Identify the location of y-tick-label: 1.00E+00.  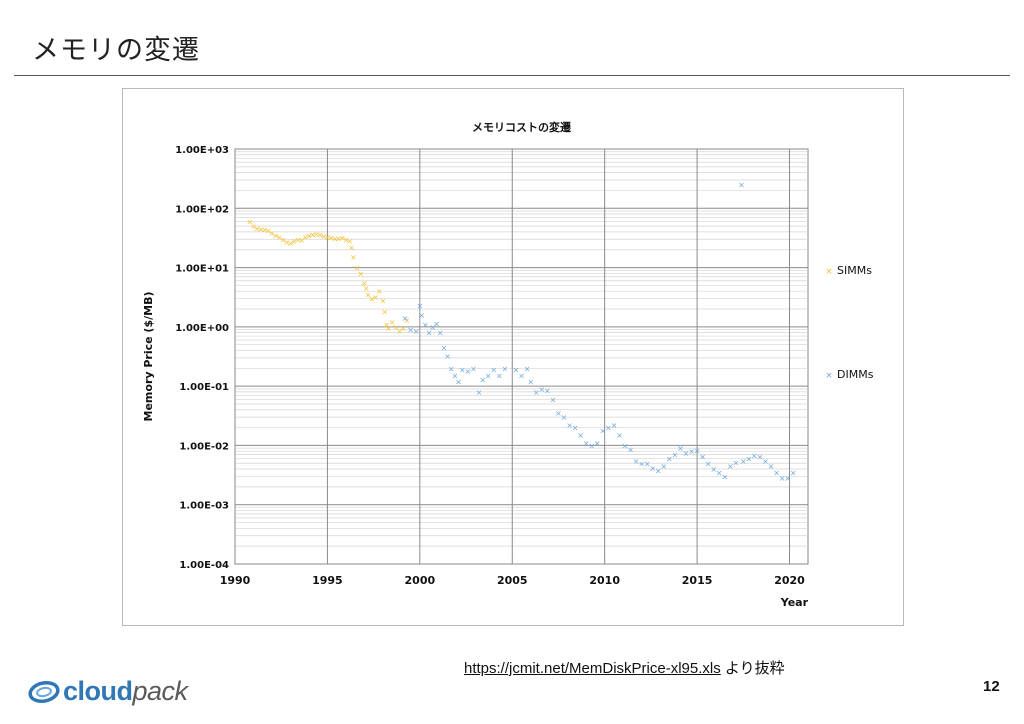
(202, 328).